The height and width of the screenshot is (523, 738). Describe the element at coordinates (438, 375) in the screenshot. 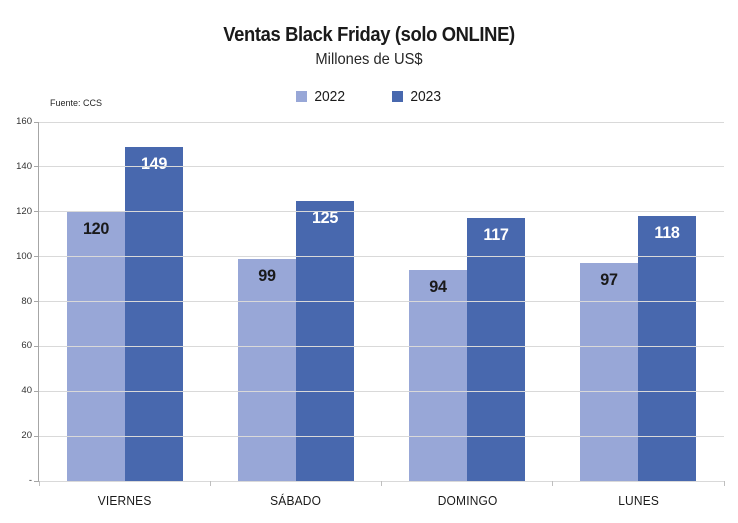

I see `bar-2022-domingo: 94` at that location.